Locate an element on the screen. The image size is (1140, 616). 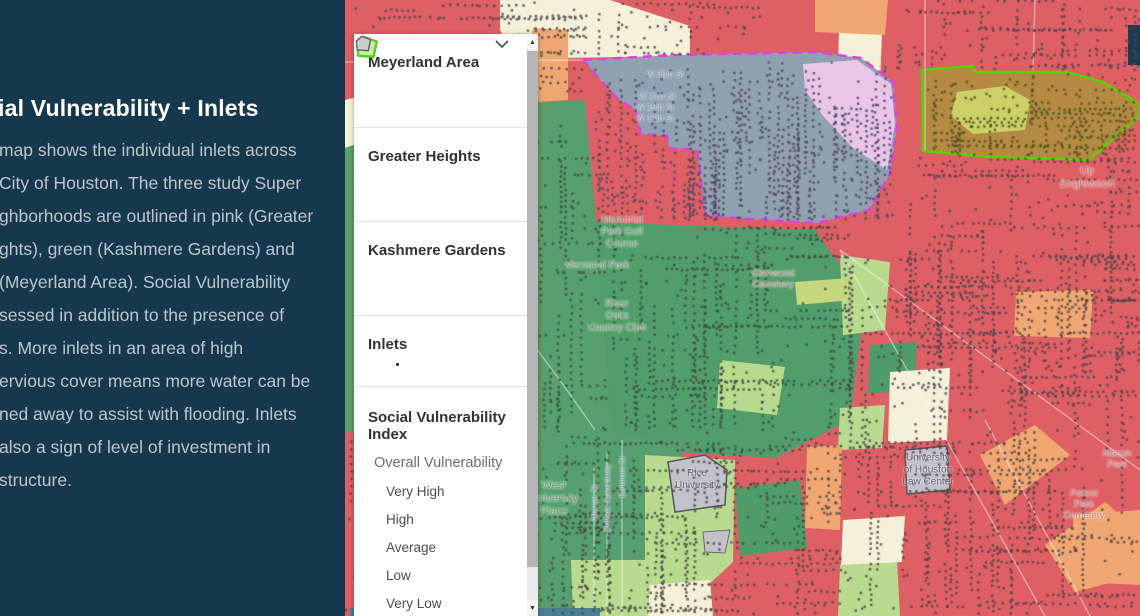
svi-header: Social Vulnerability Index is located at coordinates (437, 426).